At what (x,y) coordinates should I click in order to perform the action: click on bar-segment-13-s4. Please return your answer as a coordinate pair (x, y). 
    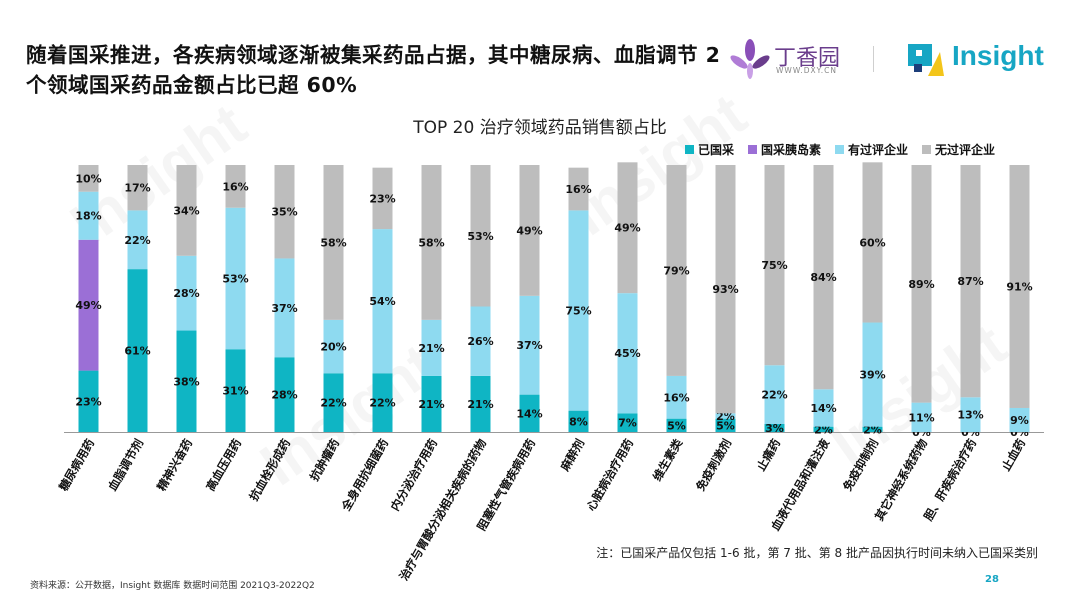
    Looking at the image, I should click on (676, 270).